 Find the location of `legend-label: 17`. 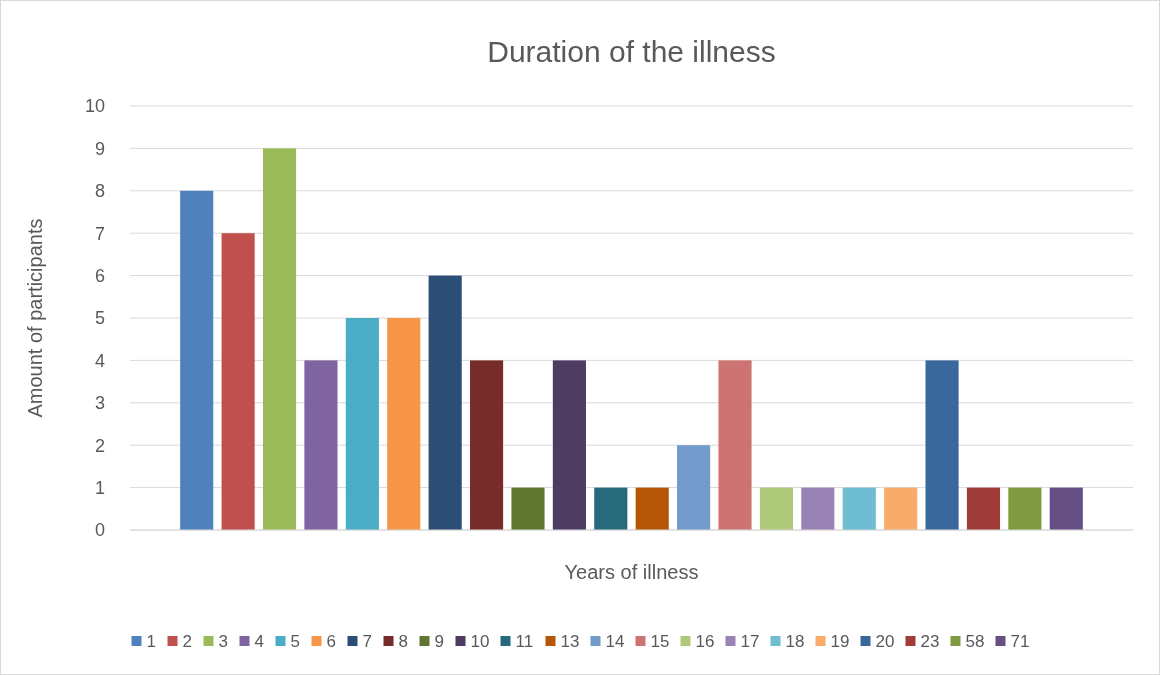

legend-label: 17 is located at coordinates (750, 641).